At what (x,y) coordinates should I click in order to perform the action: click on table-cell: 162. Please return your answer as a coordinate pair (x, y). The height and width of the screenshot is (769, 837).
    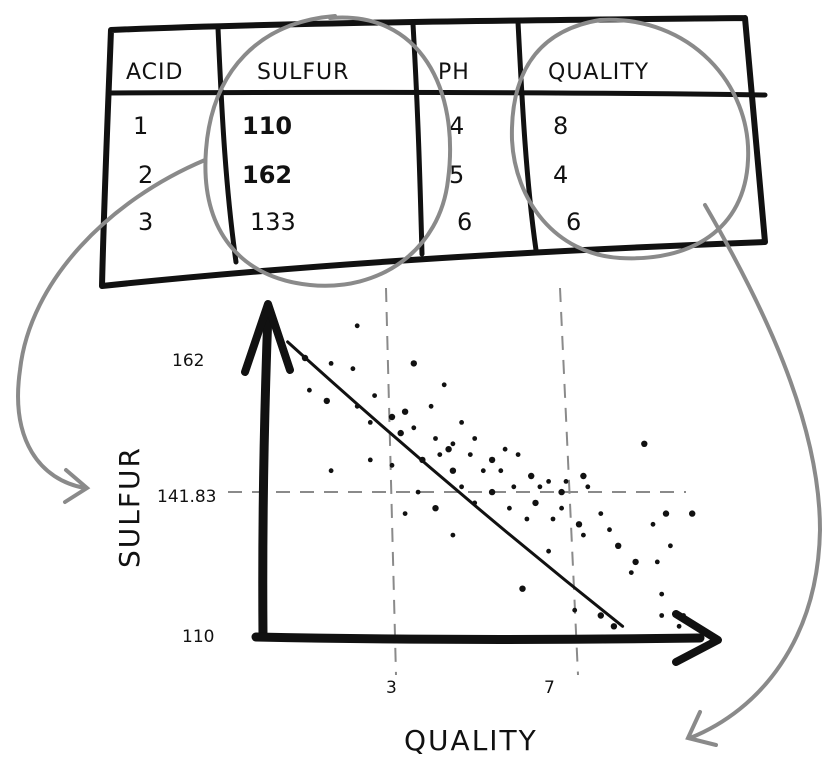
    Looking at the image, I should click on (267, 175).